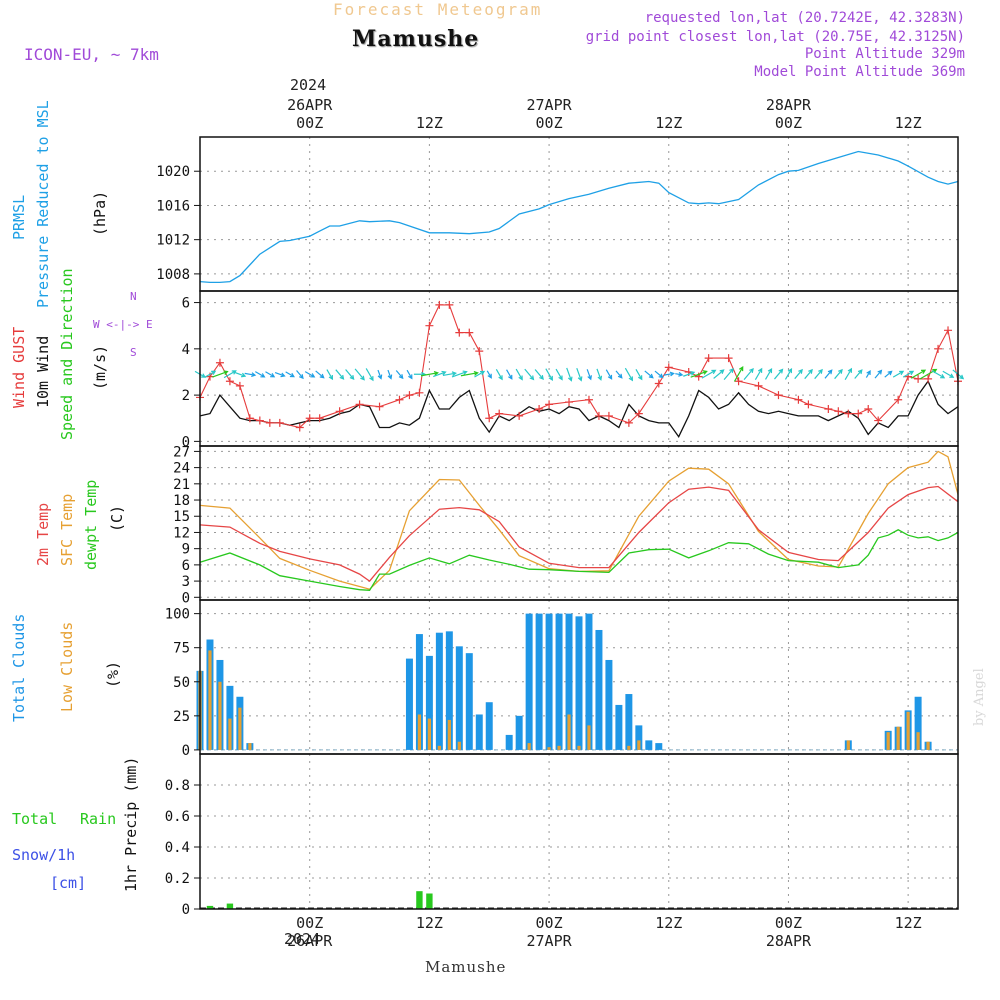  I want to click on top-hour-label: 00Z, so click(549, 123).